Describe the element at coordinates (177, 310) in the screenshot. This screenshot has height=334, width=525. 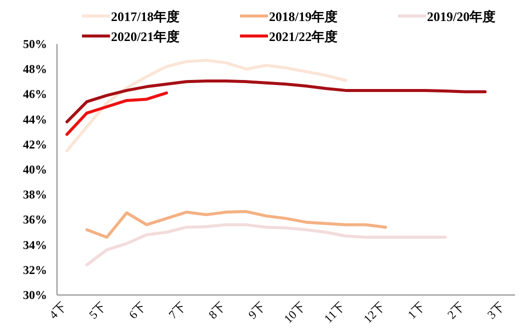
I see `x-tick-label: 7下` at that location.